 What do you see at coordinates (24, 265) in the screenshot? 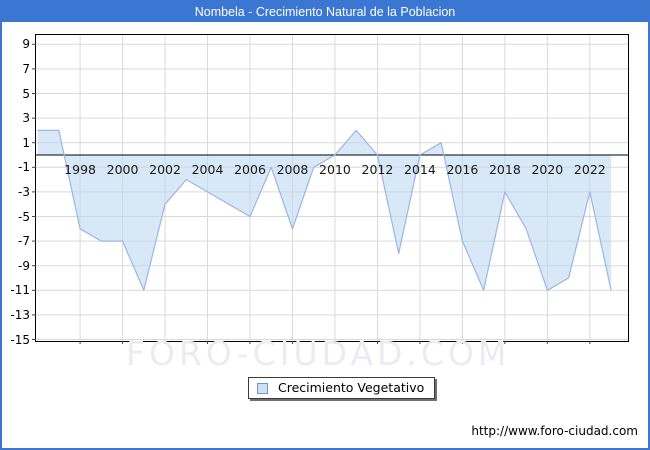
I see `y-tick-label: -9` at bounding box center [24, 265].